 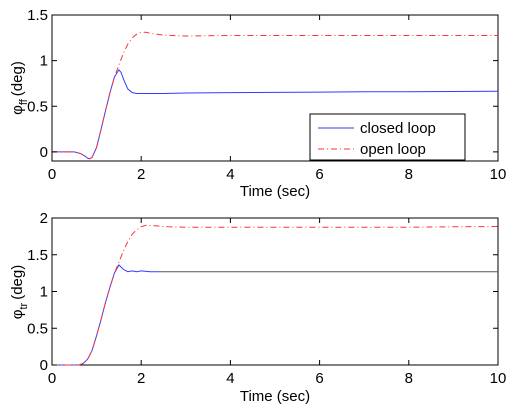 I want to click on legend: closed loop open loop, so click(x=387, y=137).